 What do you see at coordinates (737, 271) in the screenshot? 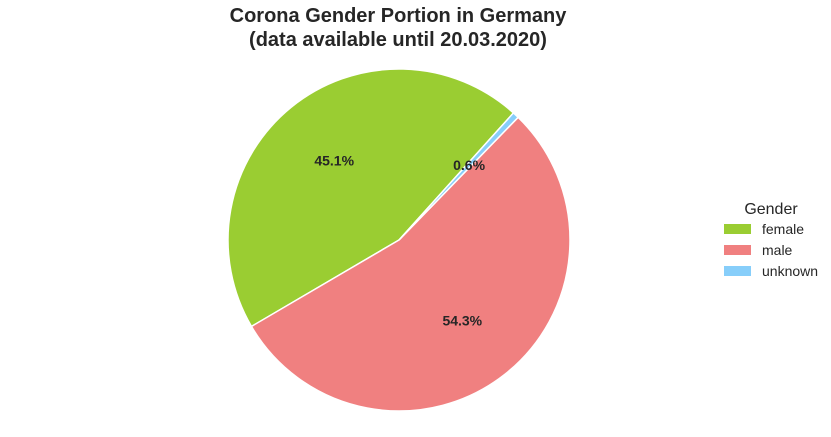
I see `legend-swatch-unknown` at bounding box center [737, 271].